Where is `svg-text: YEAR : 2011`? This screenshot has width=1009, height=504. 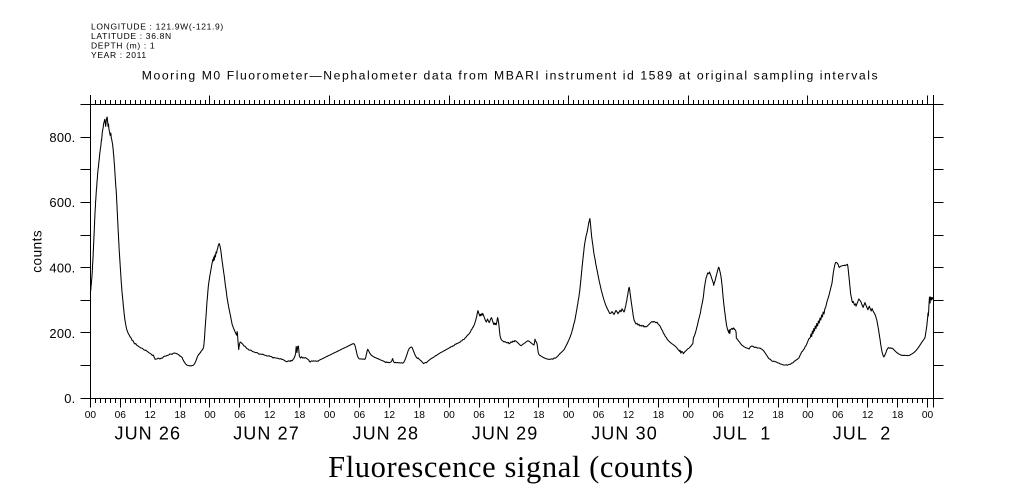
svg-text: YEAR : 2011 is located at coordinates (119, 55).